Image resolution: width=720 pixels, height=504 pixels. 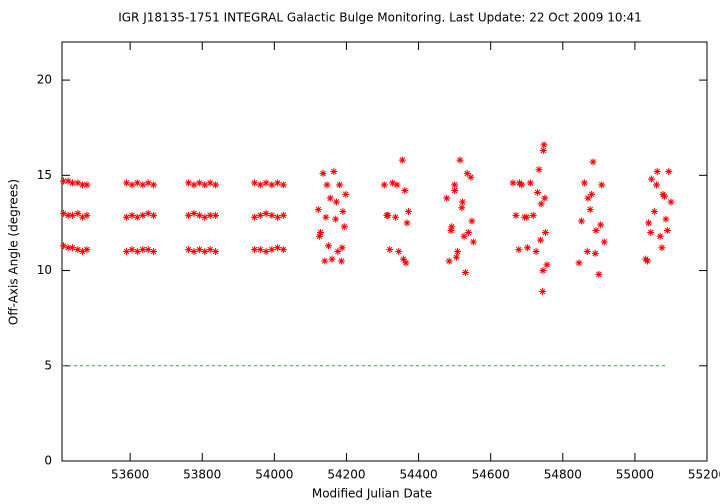 I want to click on y-tick-label: 0, so click(x=48, y=461).